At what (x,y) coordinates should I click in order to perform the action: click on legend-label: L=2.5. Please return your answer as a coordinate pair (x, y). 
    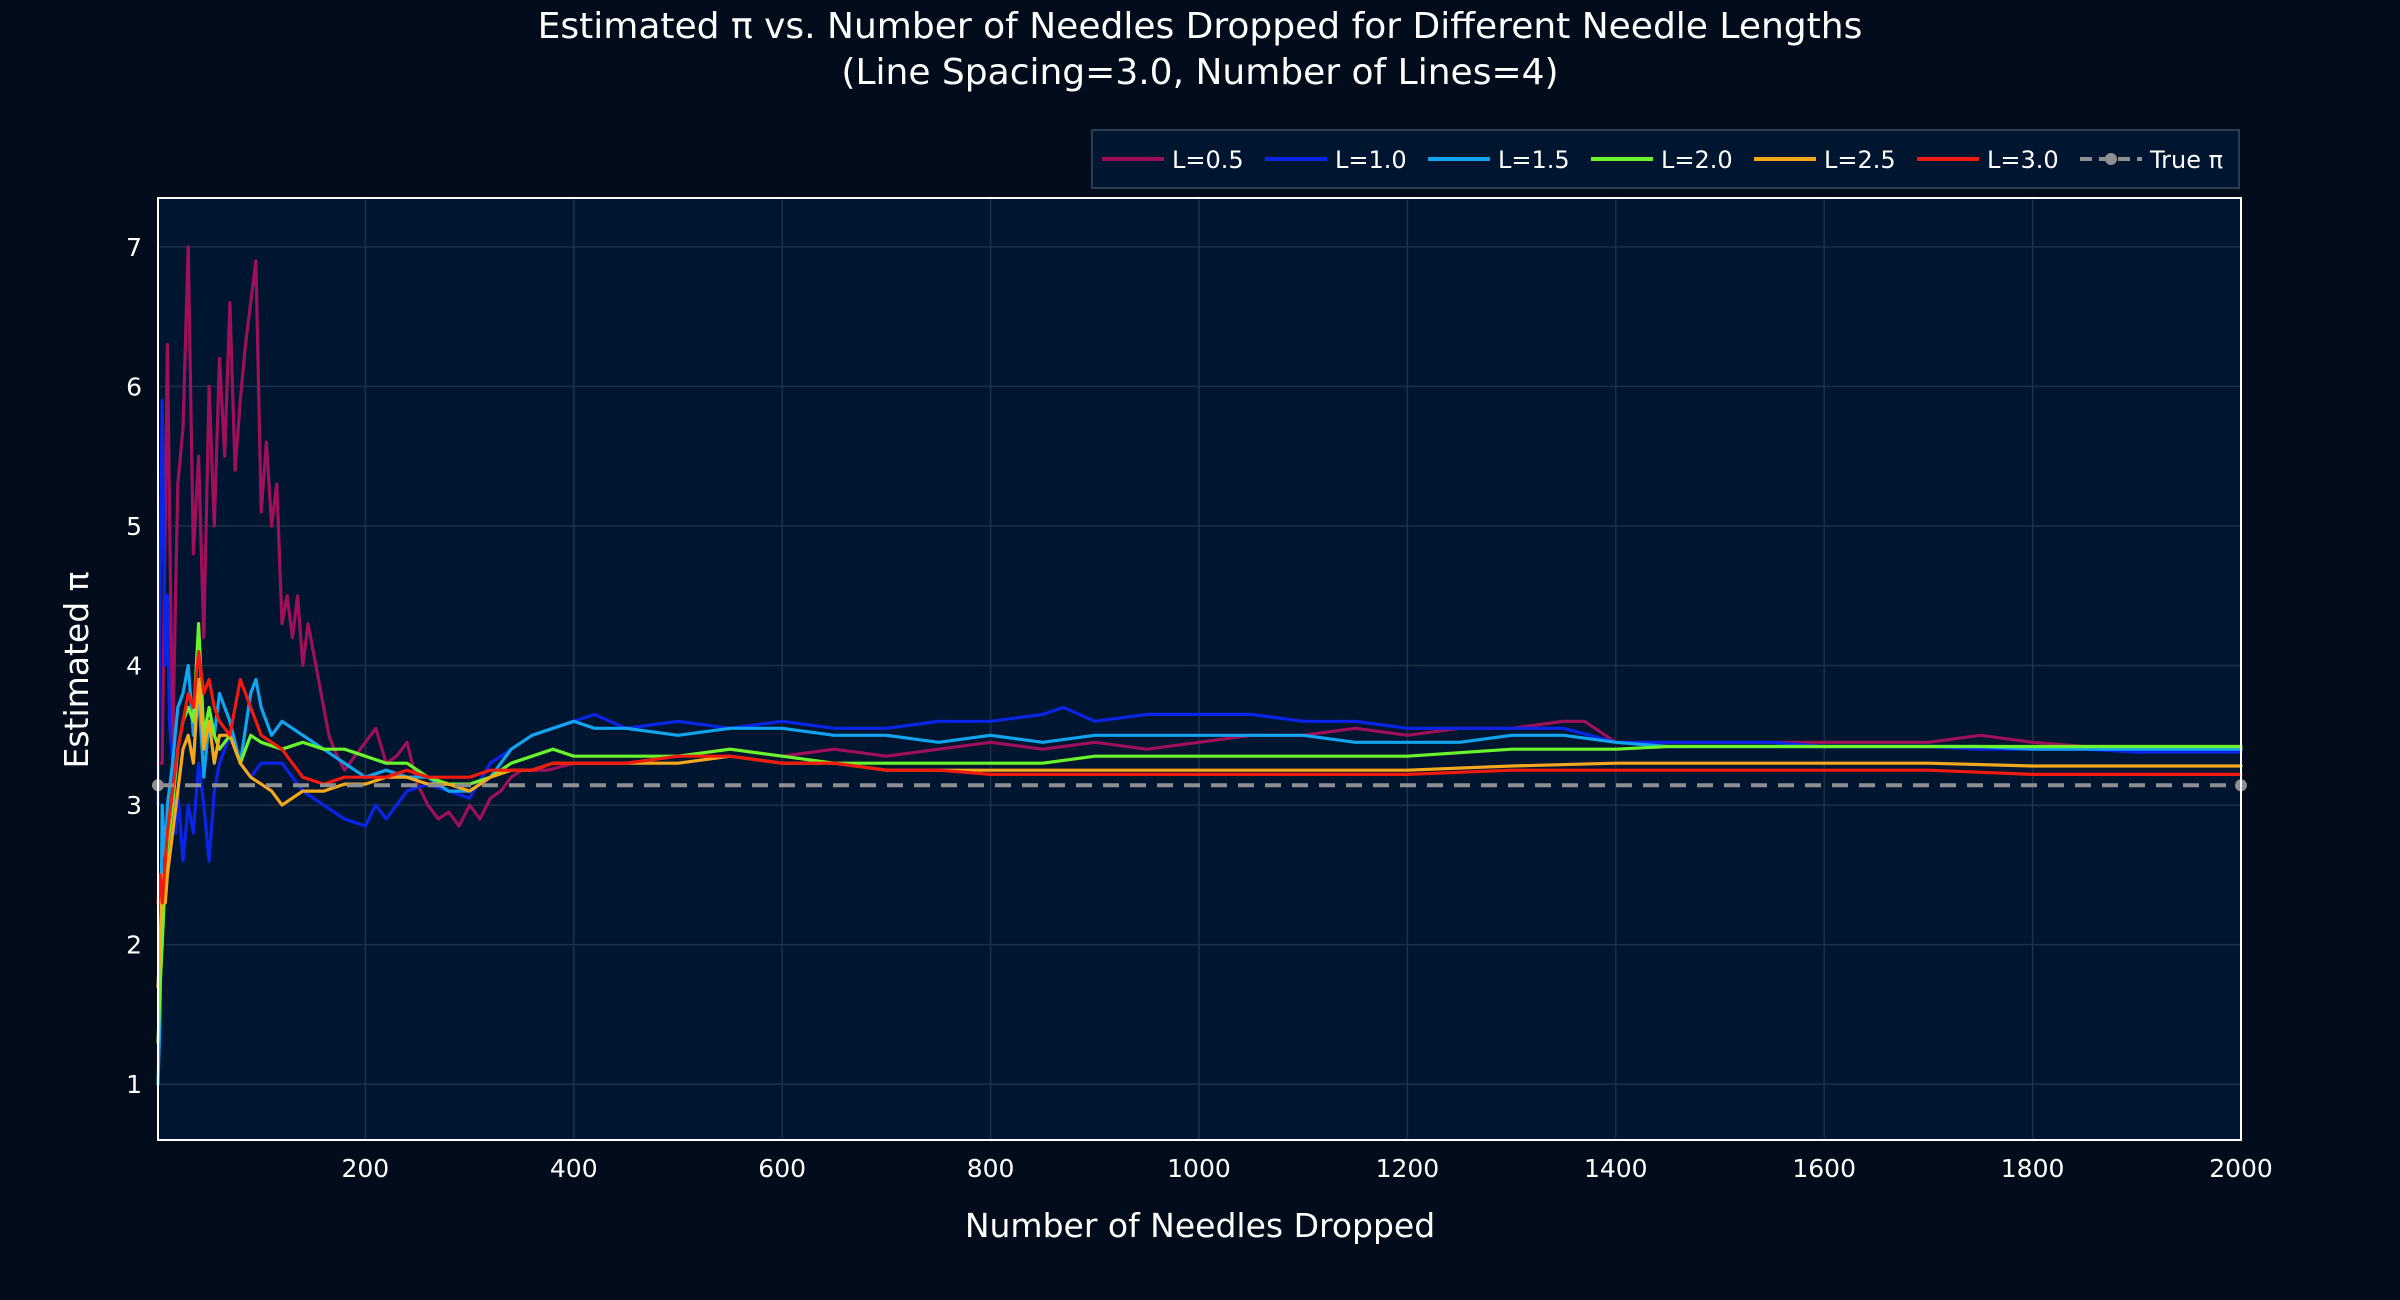
    Looking at the image, I should click on (1860, 160).